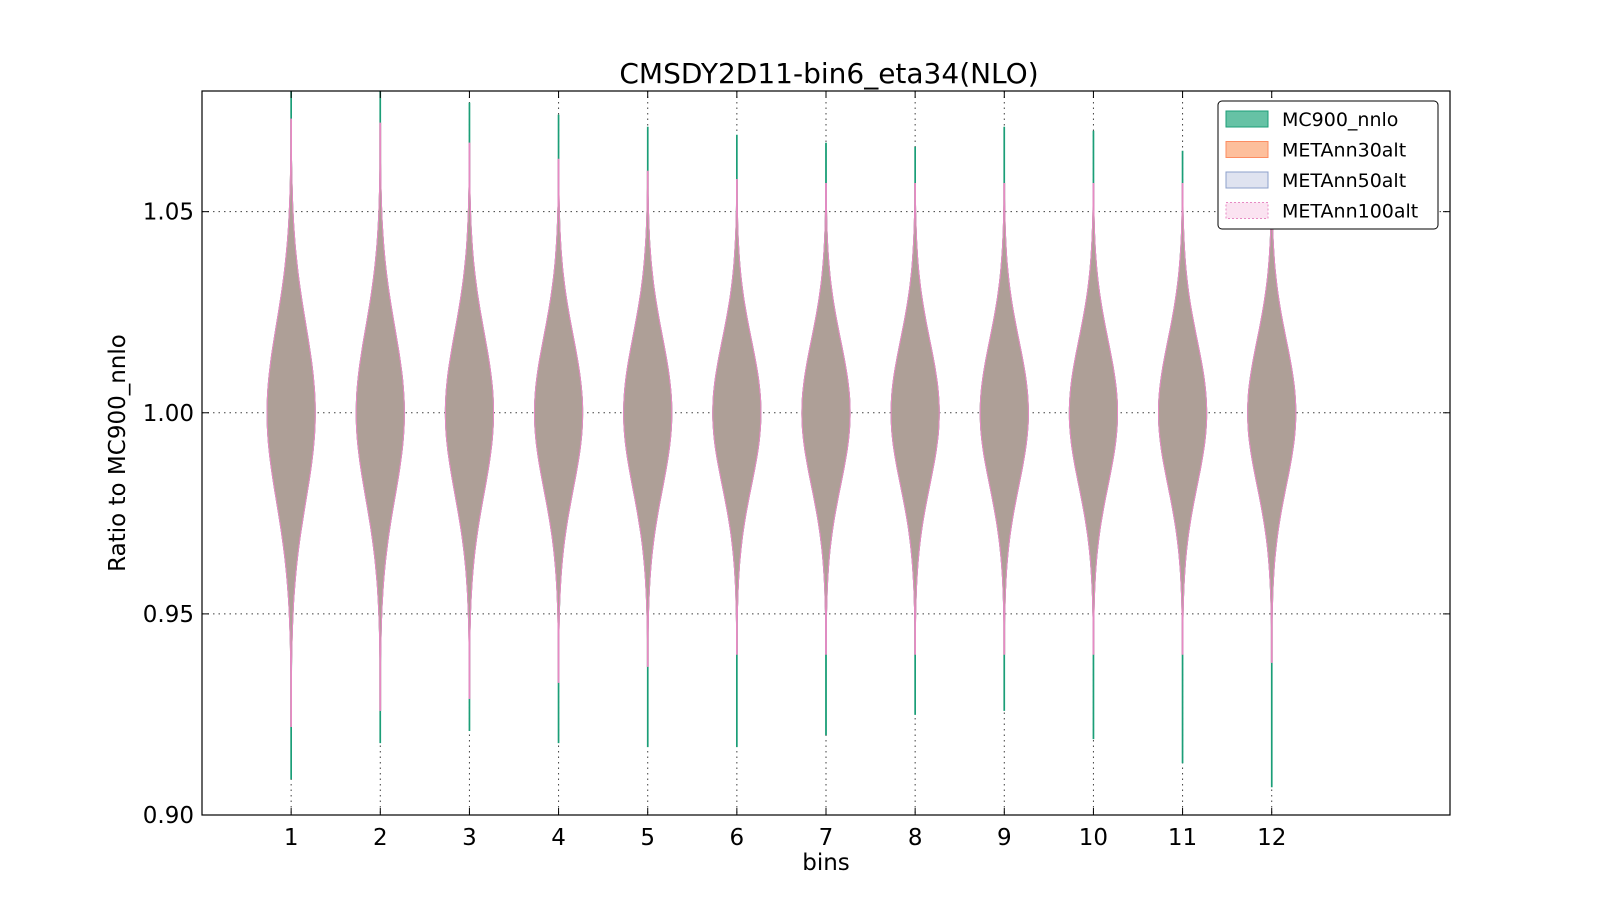 This screenshot has width=1600, height=900. Describe the element at coordinates (168, 816) in the screenshot. I see `y-tick-label: 0.90` at that location.